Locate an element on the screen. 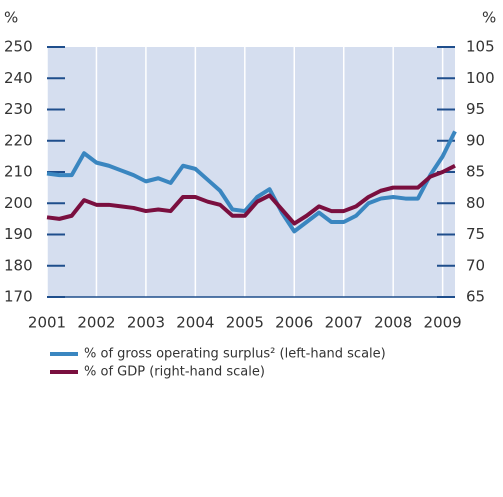  y2-tick-label: 70 is located at coordinates (475, 265).